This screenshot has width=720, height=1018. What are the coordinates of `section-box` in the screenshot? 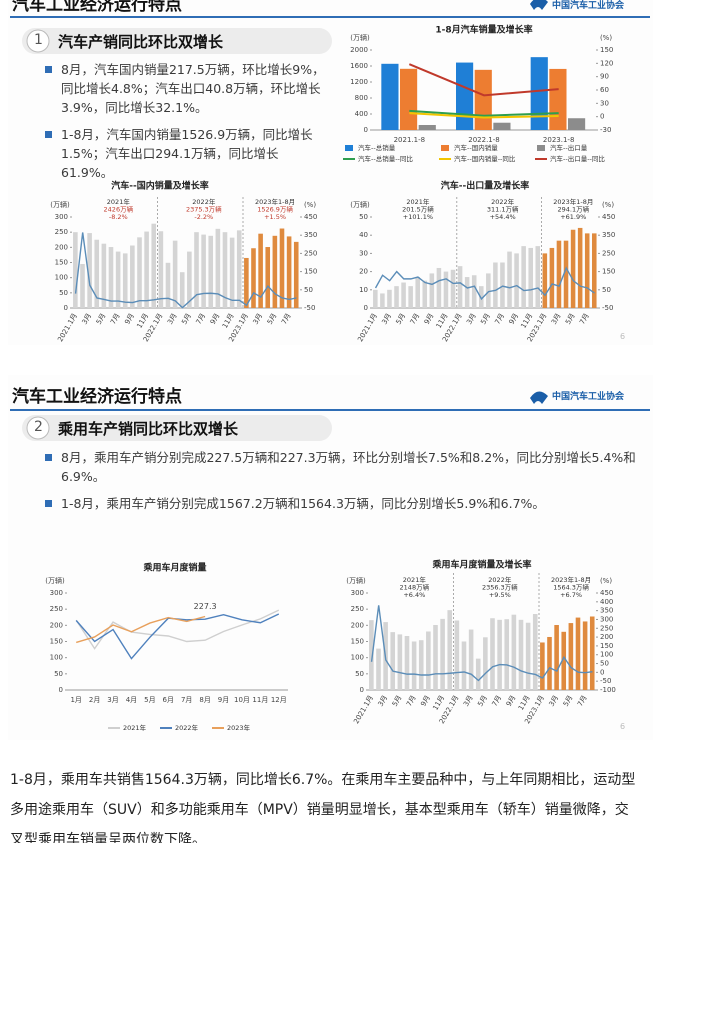 It's located at (177, 41).